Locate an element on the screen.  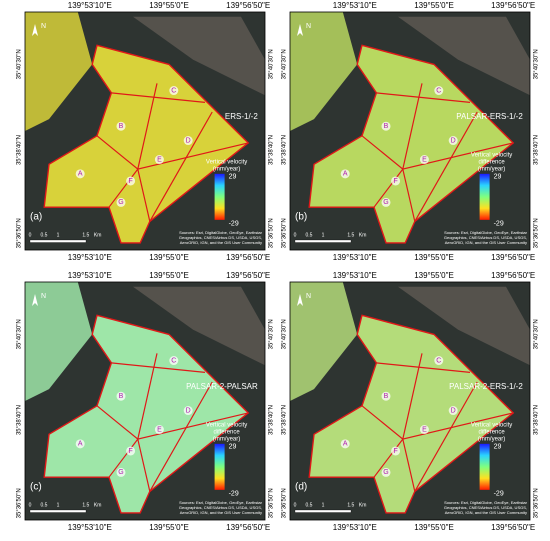
panel-label: (b) is located at coordinates (301, 216).